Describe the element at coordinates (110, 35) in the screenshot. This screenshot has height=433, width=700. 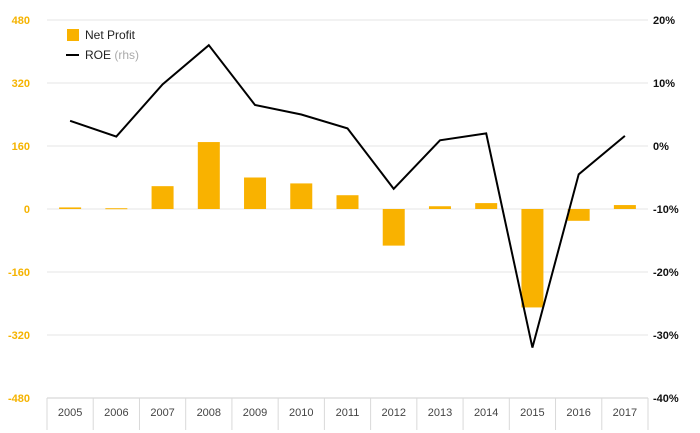
I see `legend-label-net-profit: Net Profit` at that location.